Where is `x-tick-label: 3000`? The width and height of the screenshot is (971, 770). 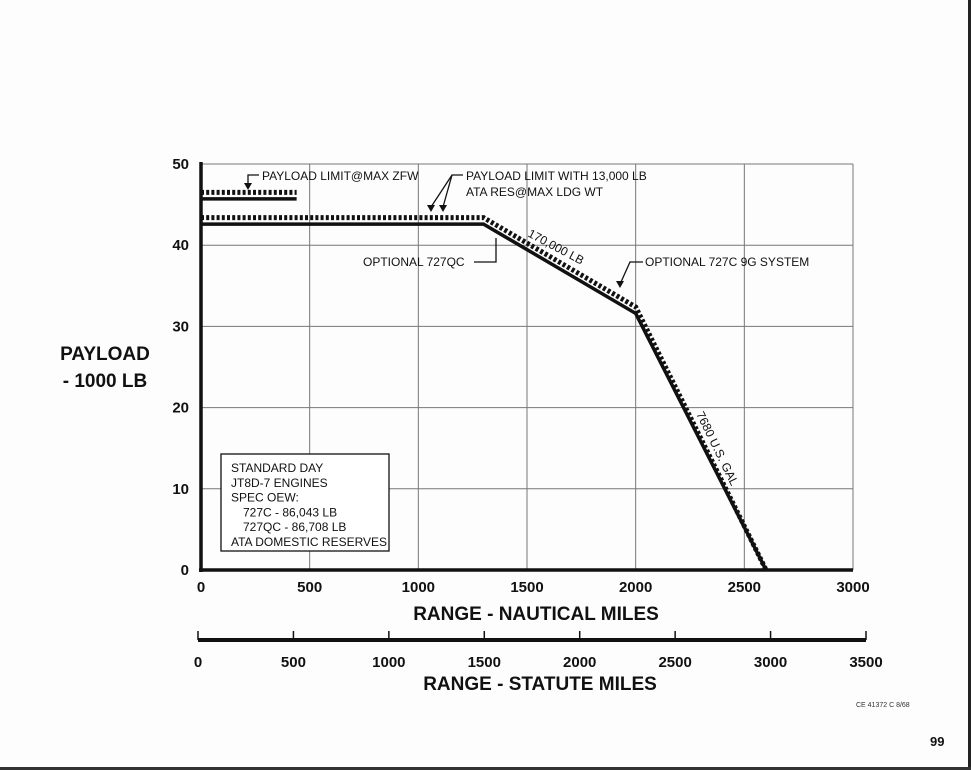 x-tick-label: 3000 is located at coordinates (852, 587).